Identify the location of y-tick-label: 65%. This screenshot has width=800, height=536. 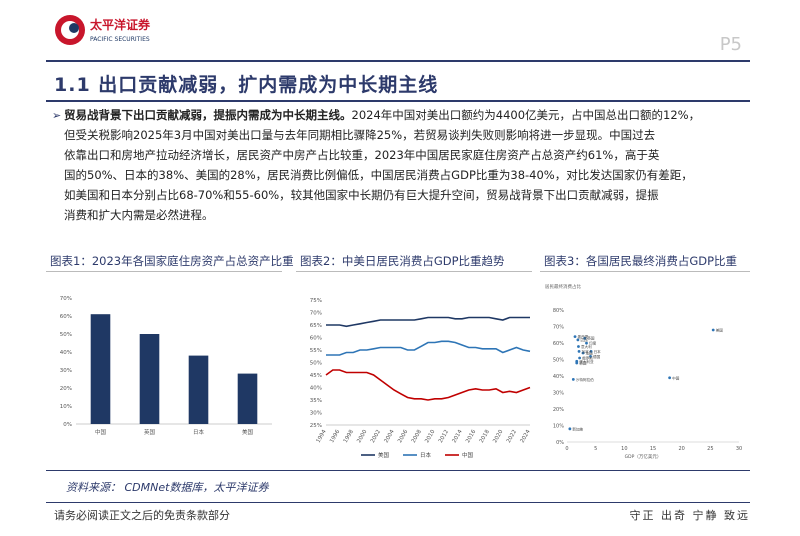
(316, 326).